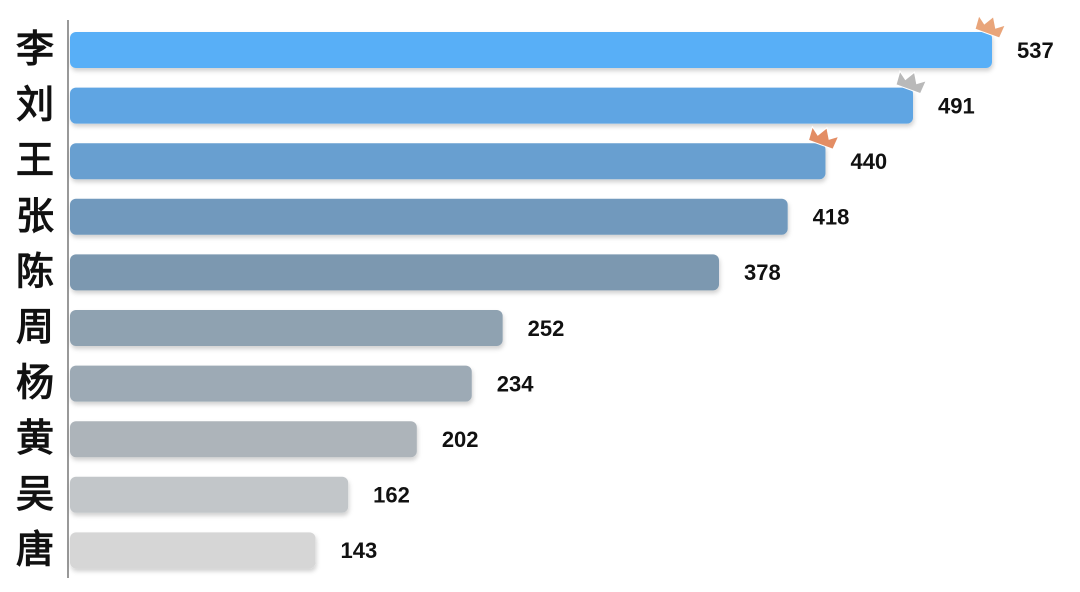 This screenshot has width=1080, height=592. I want to click on value-label: 491, so click(956, 105).